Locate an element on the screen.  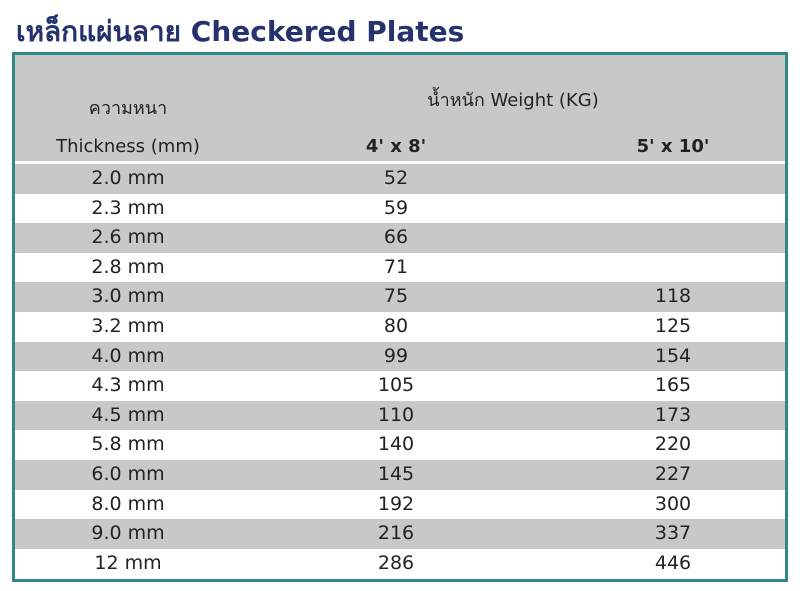
table-cell: 173 is located at coordinates (673, 414).